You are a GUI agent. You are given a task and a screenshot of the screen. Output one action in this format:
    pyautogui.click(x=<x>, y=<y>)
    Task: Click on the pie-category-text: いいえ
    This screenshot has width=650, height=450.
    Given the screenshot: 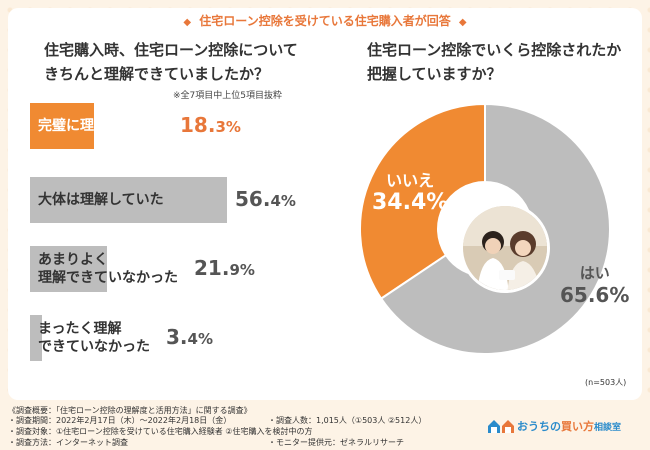 What is the action you would take?
    pyautogui.click(x=410, y=180)
    